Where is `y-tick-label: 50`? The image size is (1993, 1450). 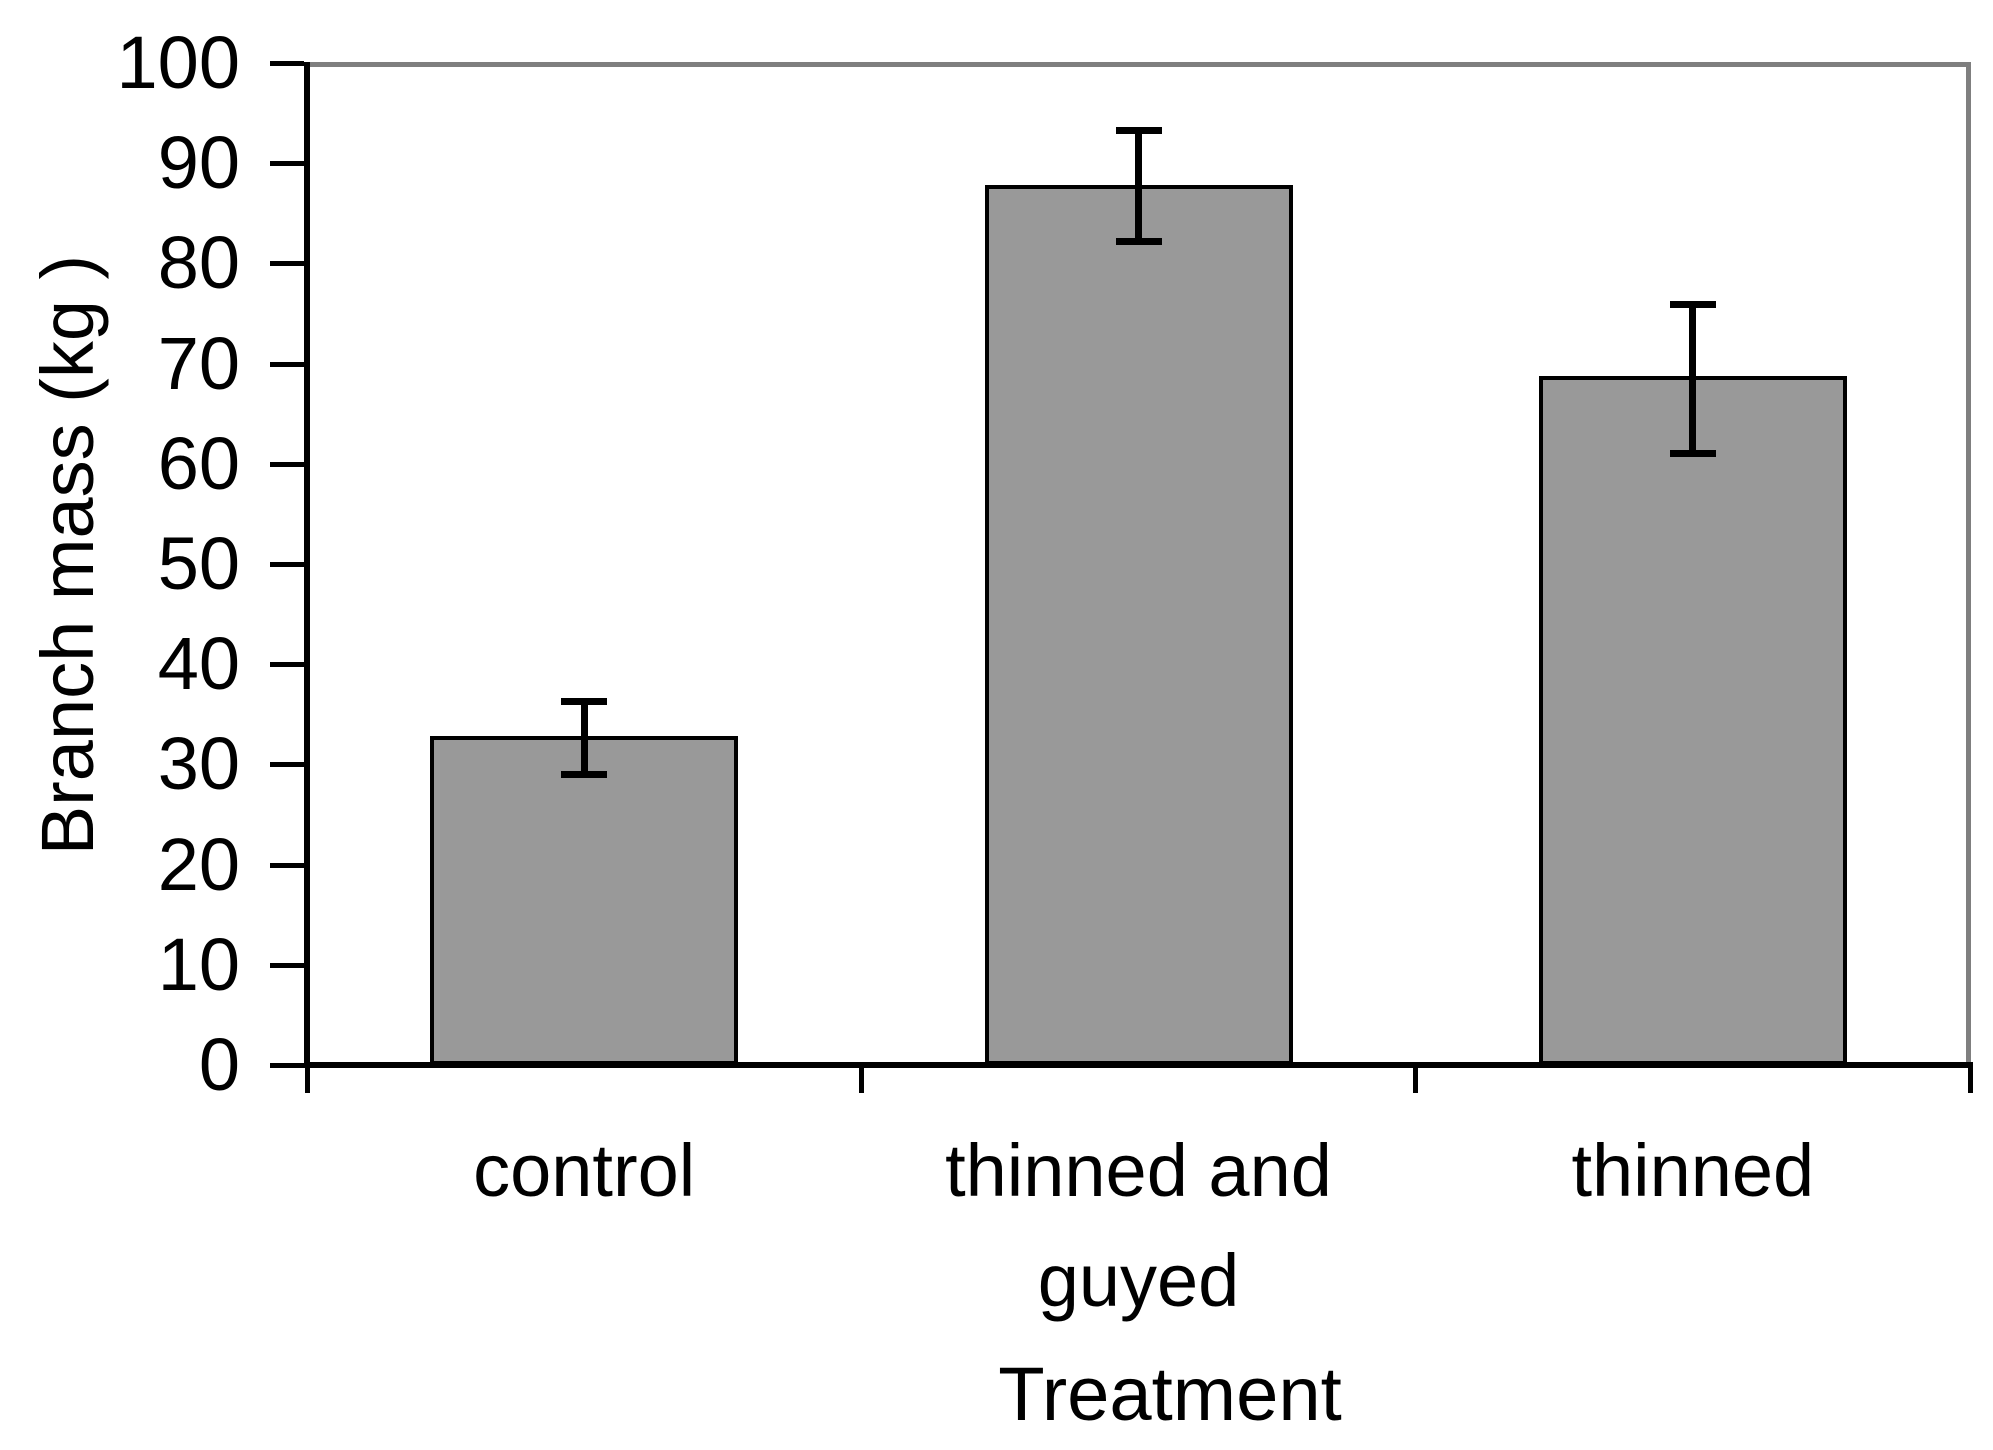
y-tick-label: 50 is located at coordinates (198, 563).